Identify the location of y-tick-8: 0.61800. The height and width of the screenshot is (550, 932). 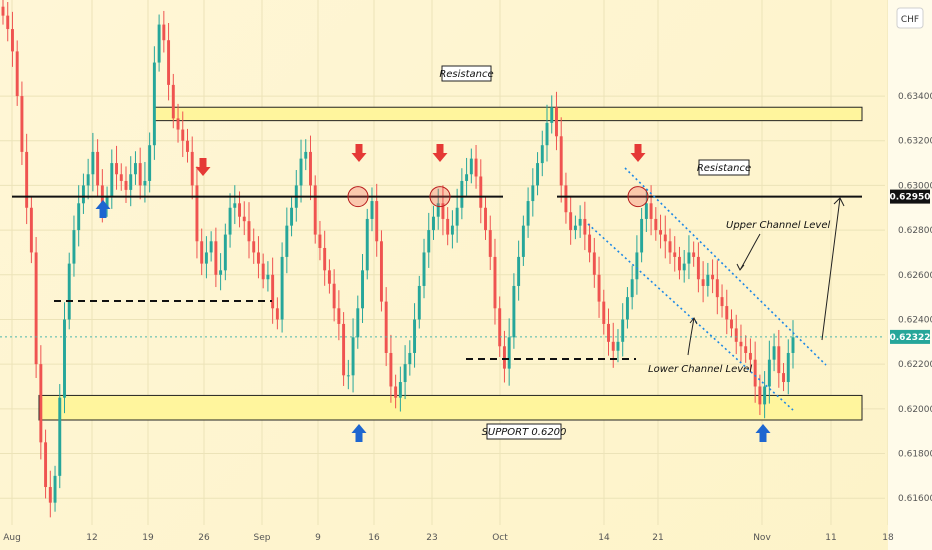
(915, 455).